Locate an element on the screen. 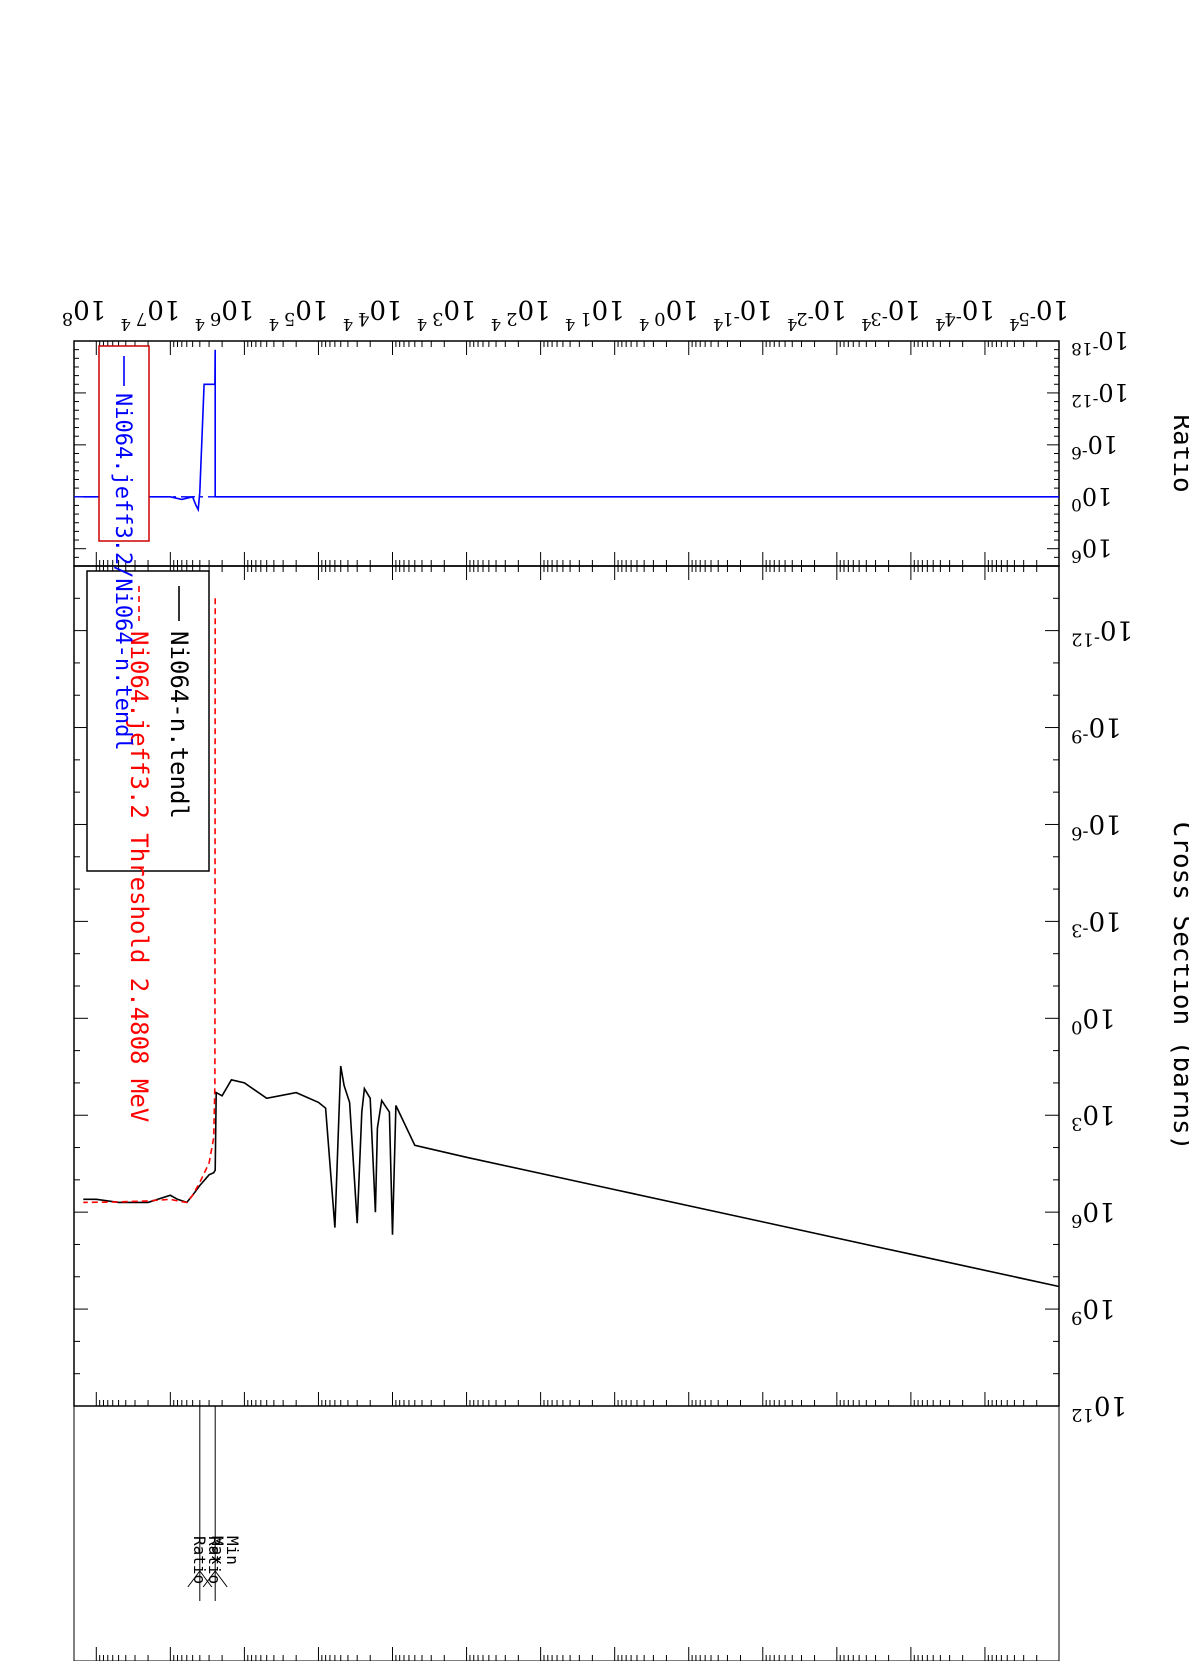  bottom-panel-frame is located at coordinates (566, 453).